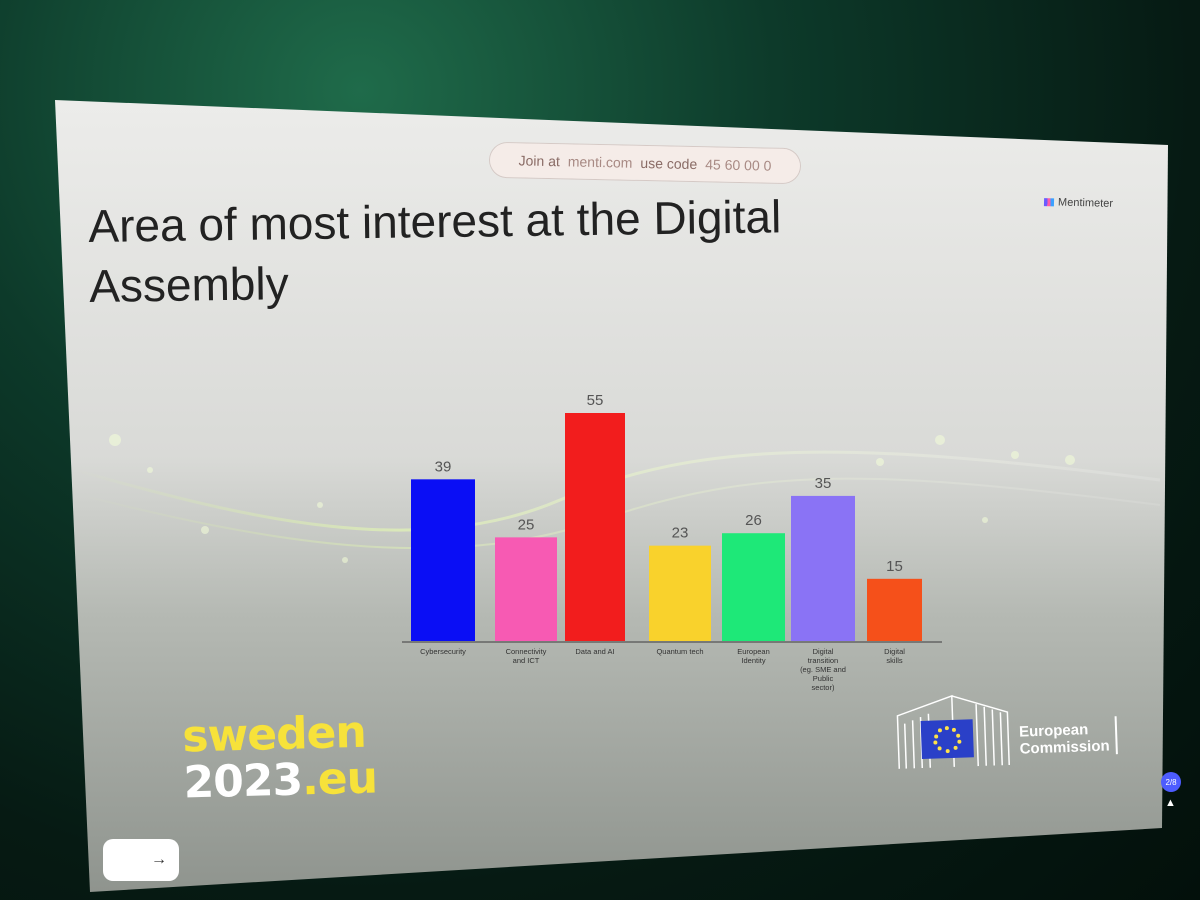 This screenshot has height=900, width=1200. What do you see at coordinates (894, 566) in the screenshot?
I see `bar-value-label: 15` at bounding box center [894, 566].